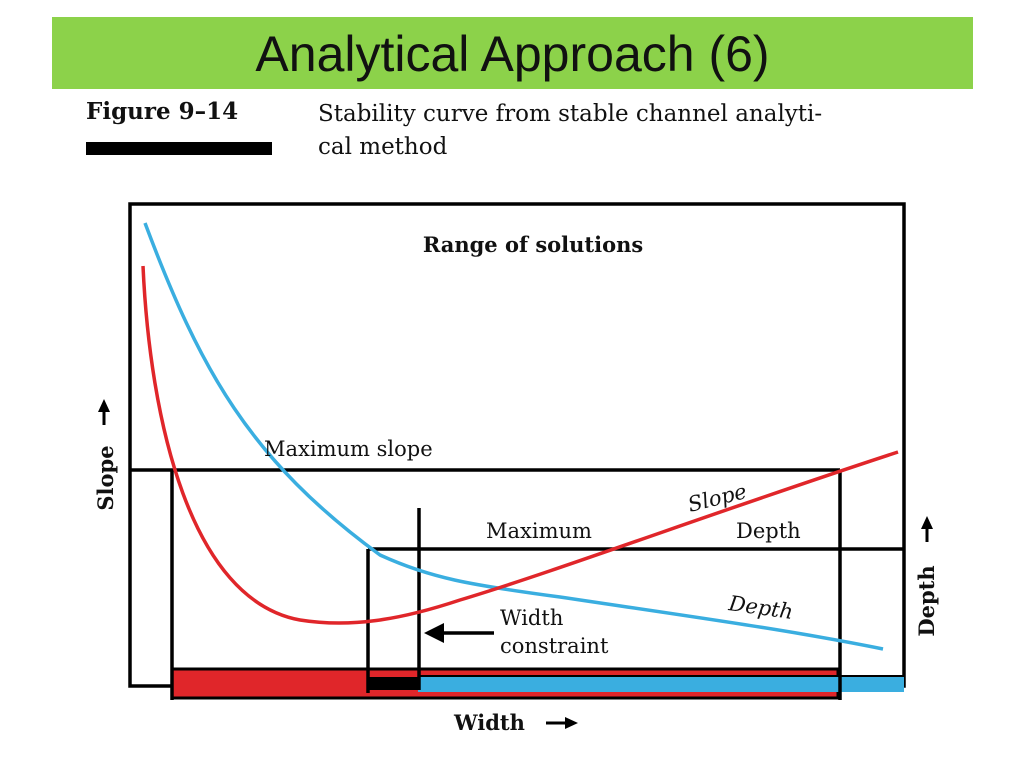 The image size is (1024, 768). What do you see at coordinates (348, 449) in the screenshot?
I see `max-slope-label: Maximum slope` at bounding box center [348, 449].